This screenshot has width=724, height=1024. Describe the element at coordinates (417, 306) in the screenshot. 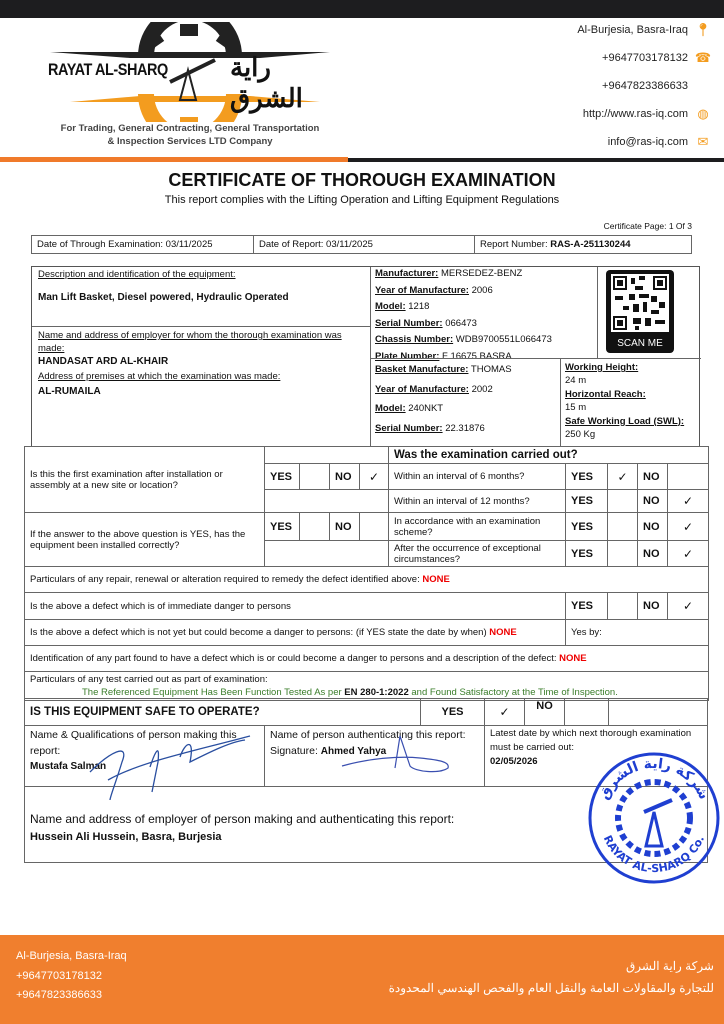

I see `field-value: 1218` at that location.